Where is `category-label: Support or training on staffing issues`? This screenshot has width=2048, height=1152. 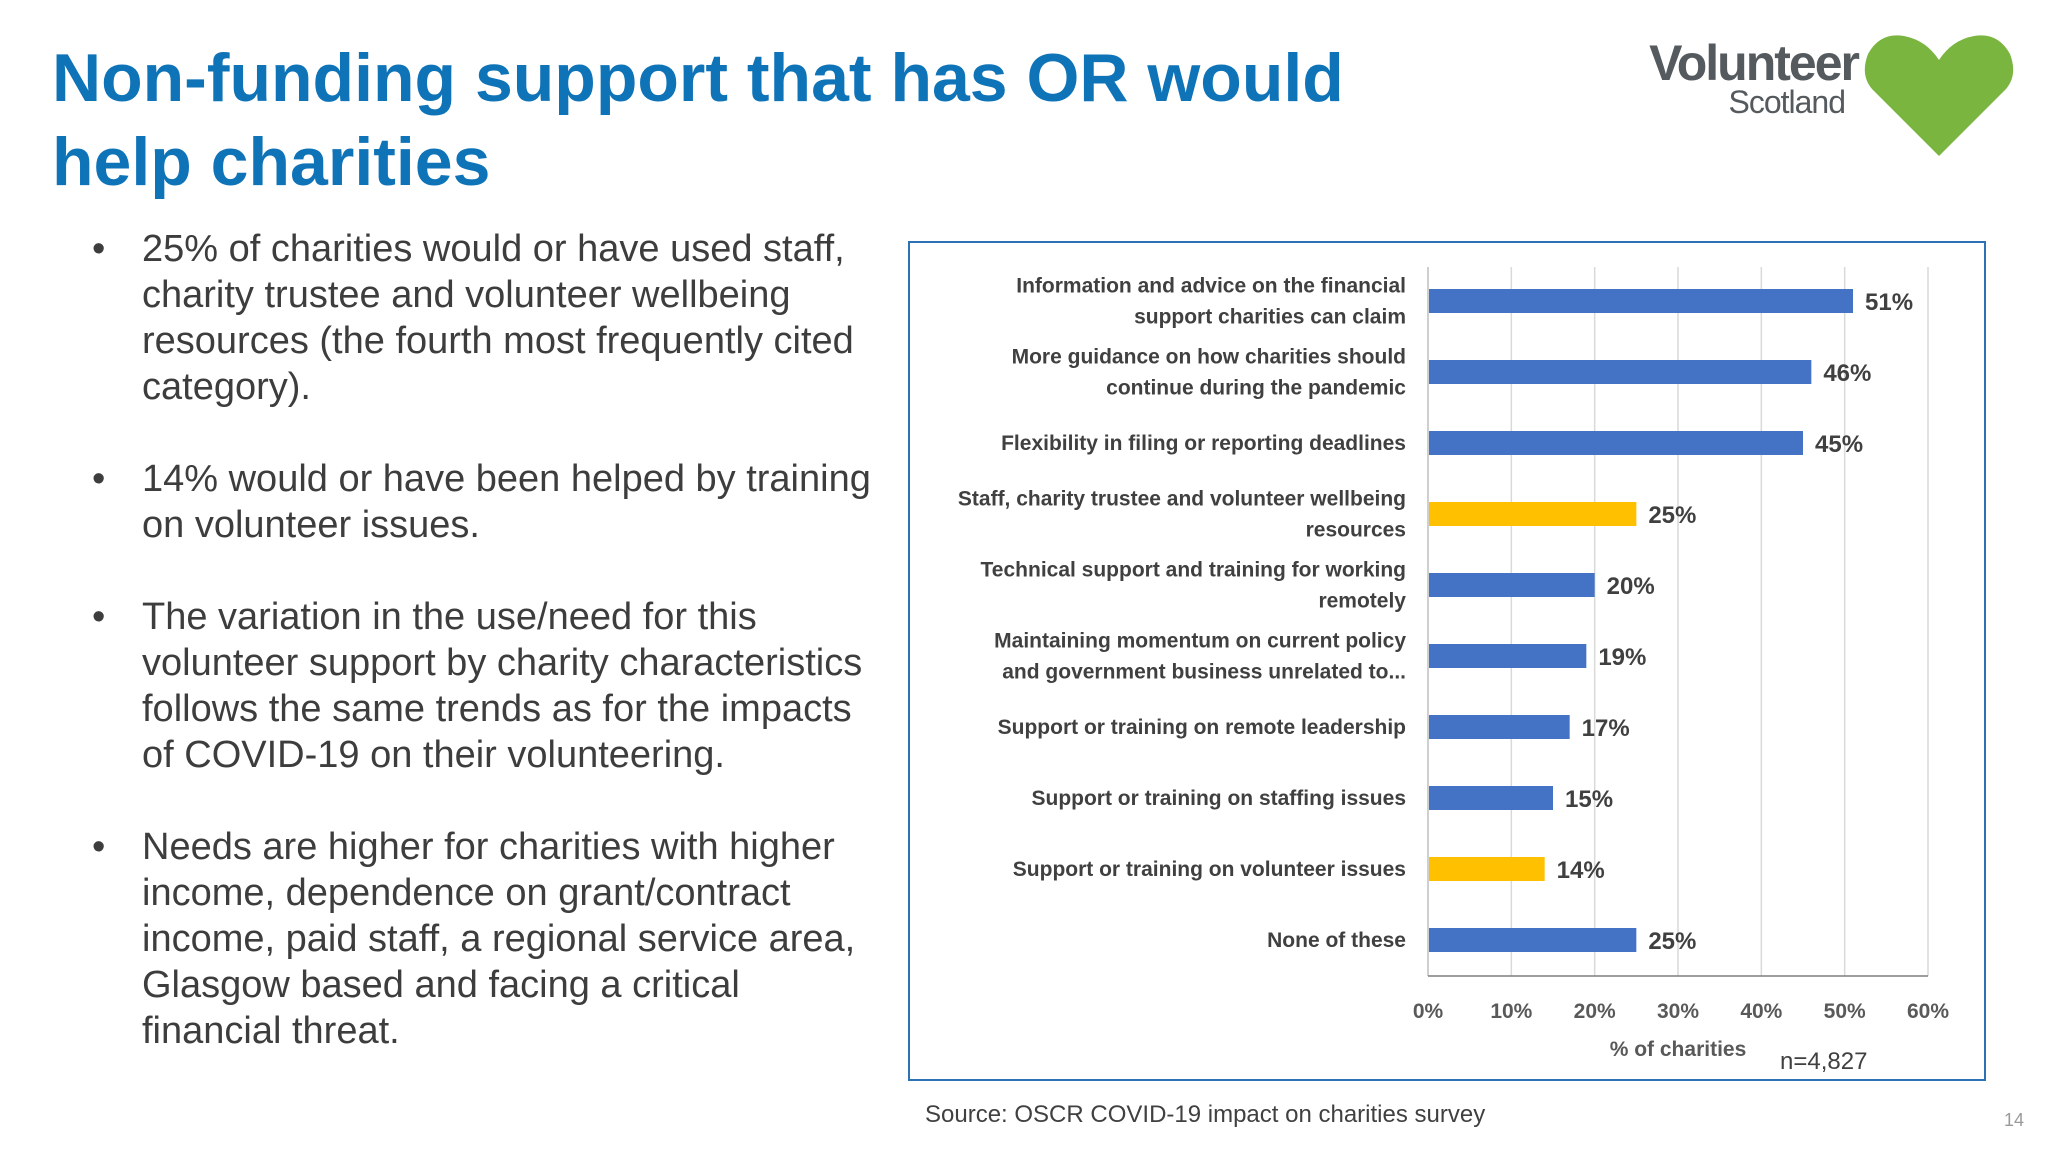 category-label: Support or training on staffing issues is located at coordinates (1218, 798).